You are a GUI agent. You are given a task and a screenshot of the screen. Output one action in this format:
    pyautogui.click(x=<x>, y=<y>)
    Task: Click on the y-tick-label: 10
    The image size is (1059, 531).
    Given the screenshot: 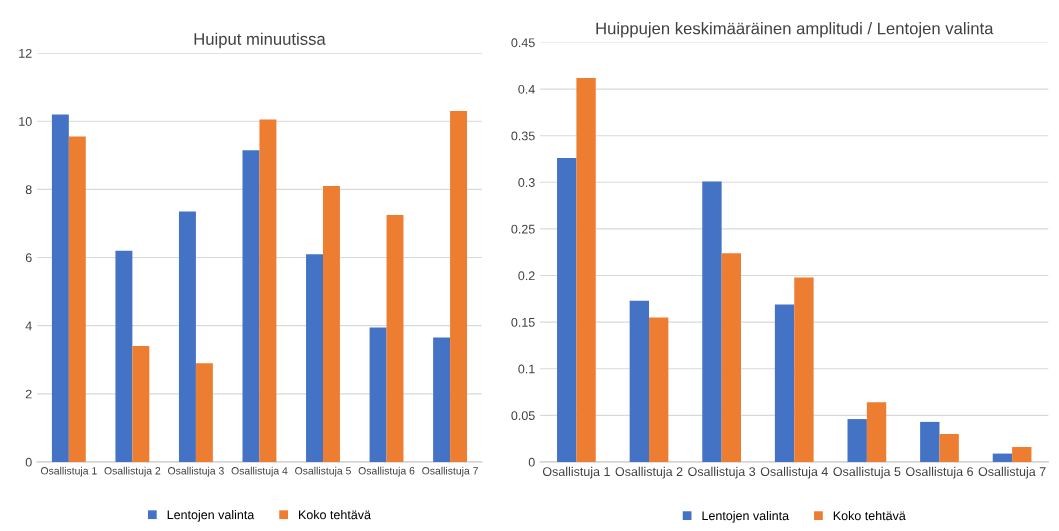 What is the action you would take?
    pyautogui.click(x=25, y=121)
    